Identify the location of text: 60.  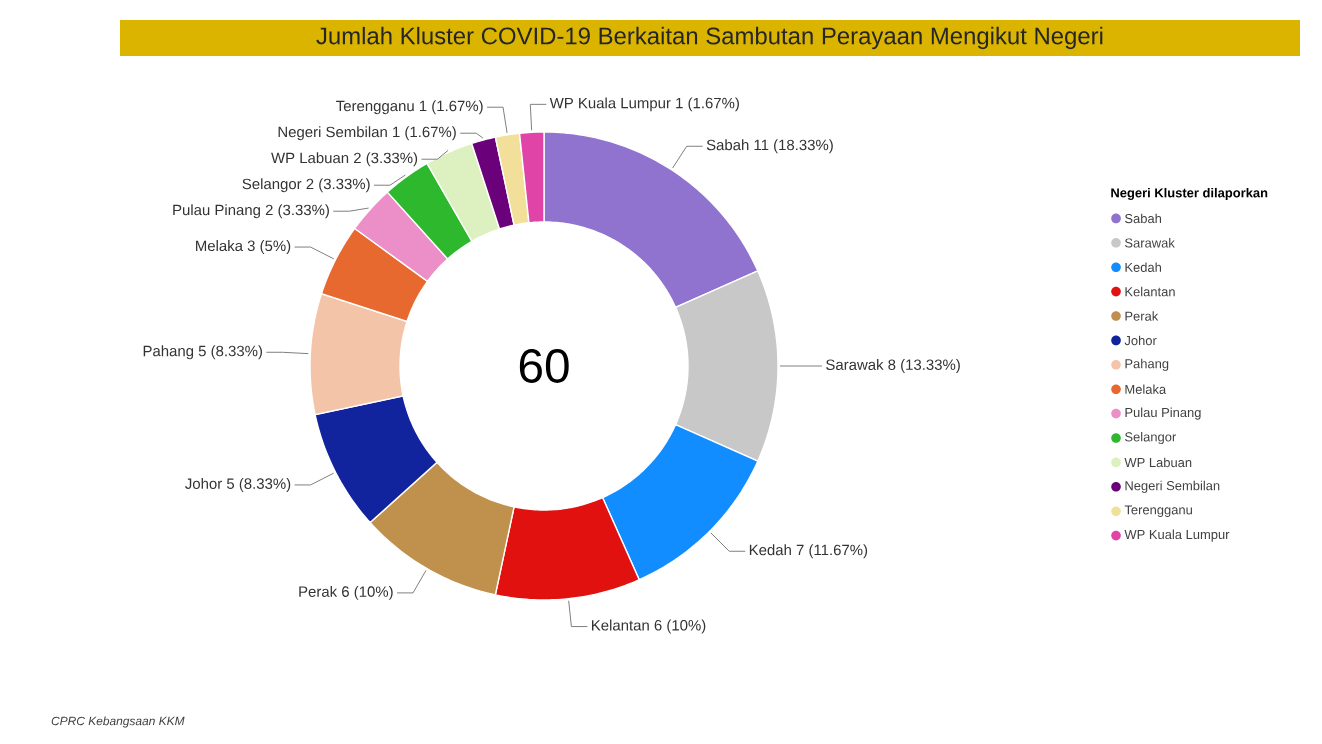
(544, 366).